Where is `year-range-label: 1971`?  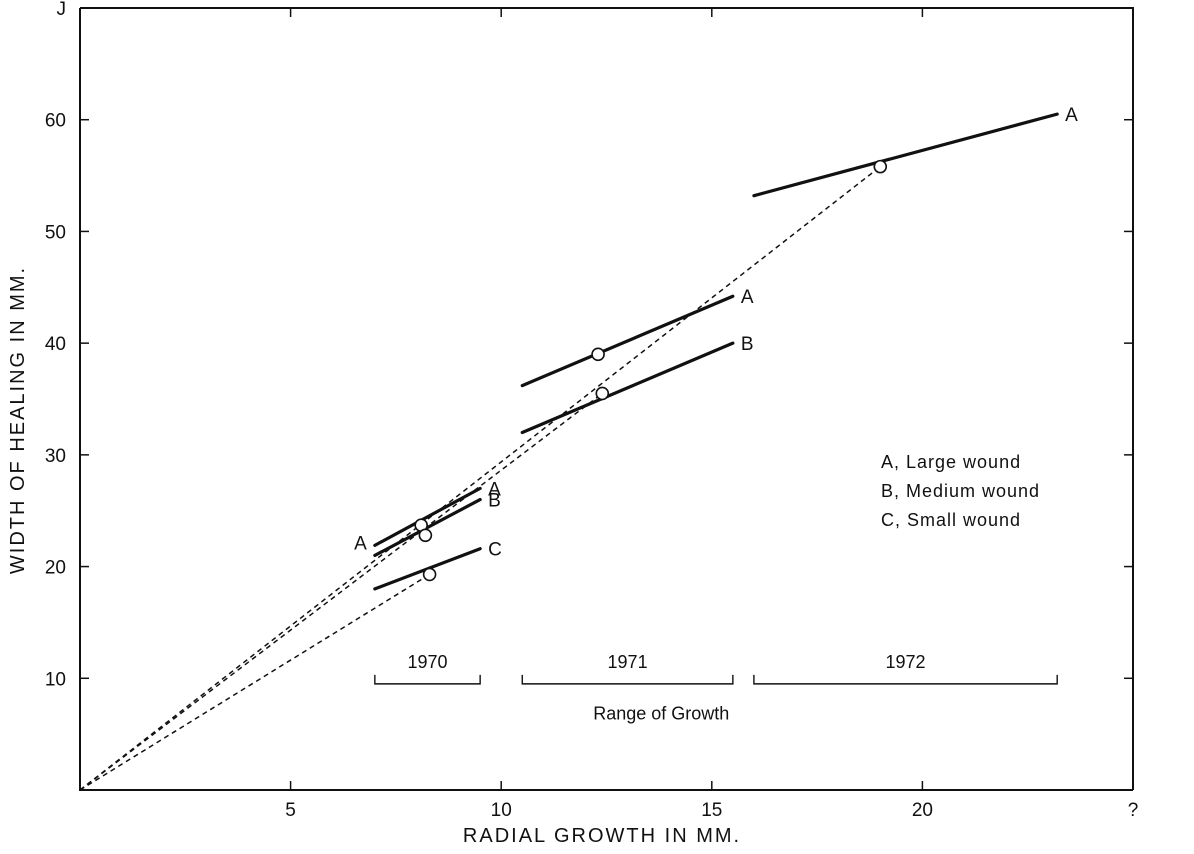 year-range-label: 1971 is located at coordinates (628, 662).